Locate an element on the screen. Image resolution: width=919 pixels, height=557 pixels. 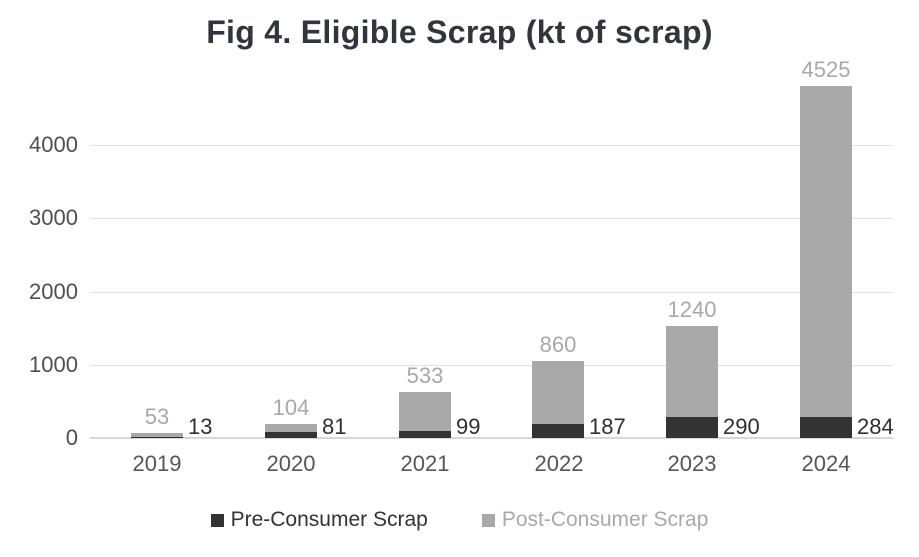
pre-consumer-value-label: 290 is located at coordinates (741, 426).